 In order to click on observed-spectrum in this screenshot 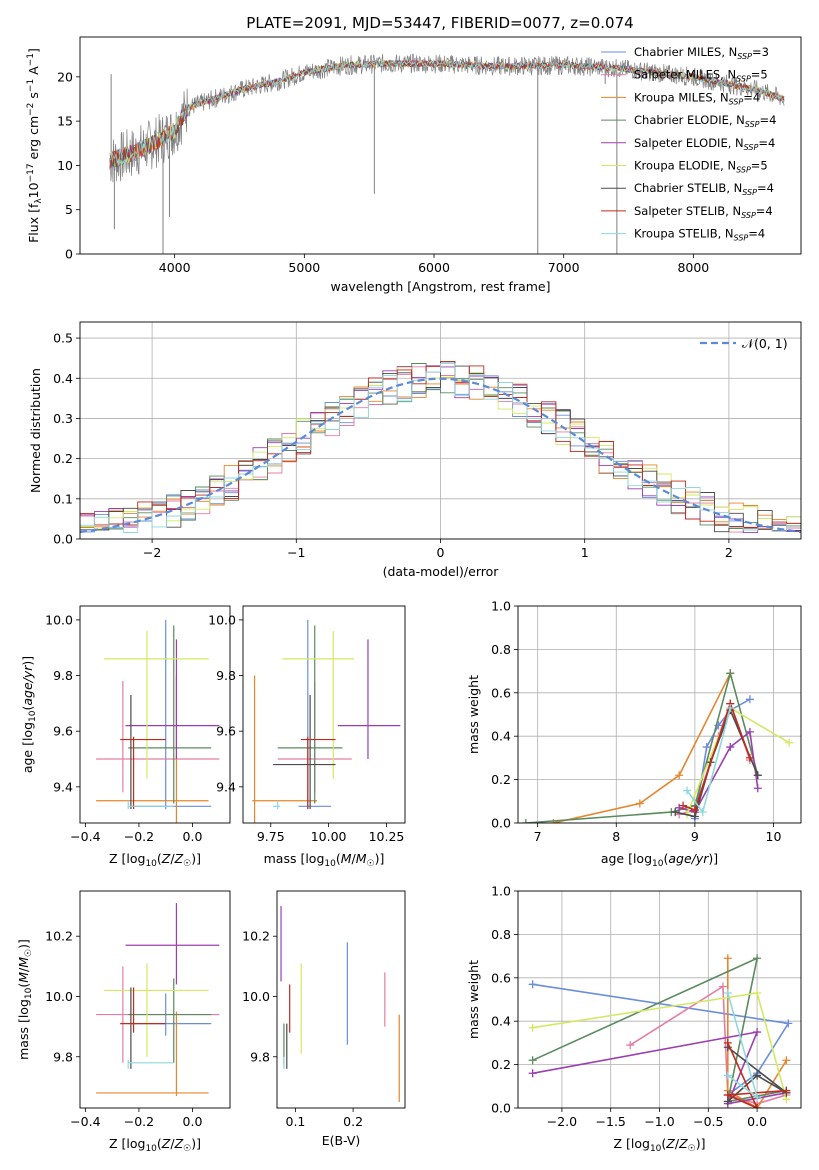, I will do `click(447, 118)`.